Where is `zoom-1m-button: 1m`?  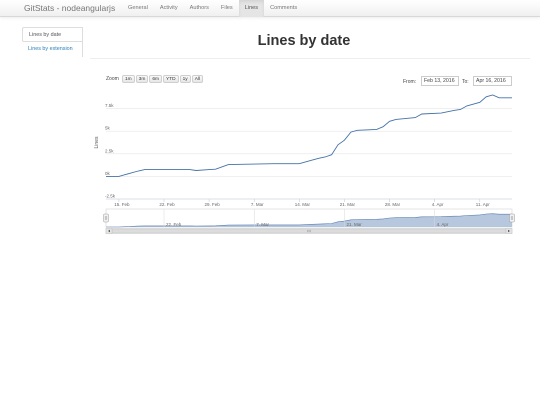 zoom-1m-button: 1m is located at coordinates (128, 79).